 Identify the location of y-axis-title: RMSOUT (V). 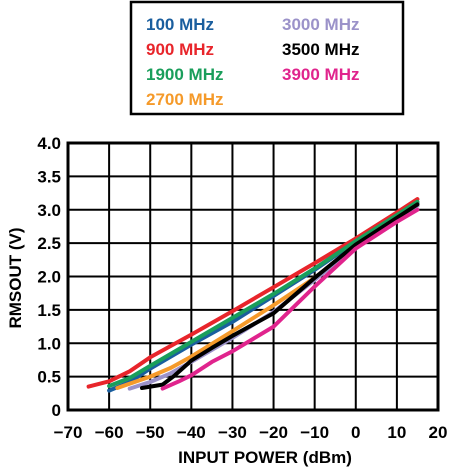
(15, 277).